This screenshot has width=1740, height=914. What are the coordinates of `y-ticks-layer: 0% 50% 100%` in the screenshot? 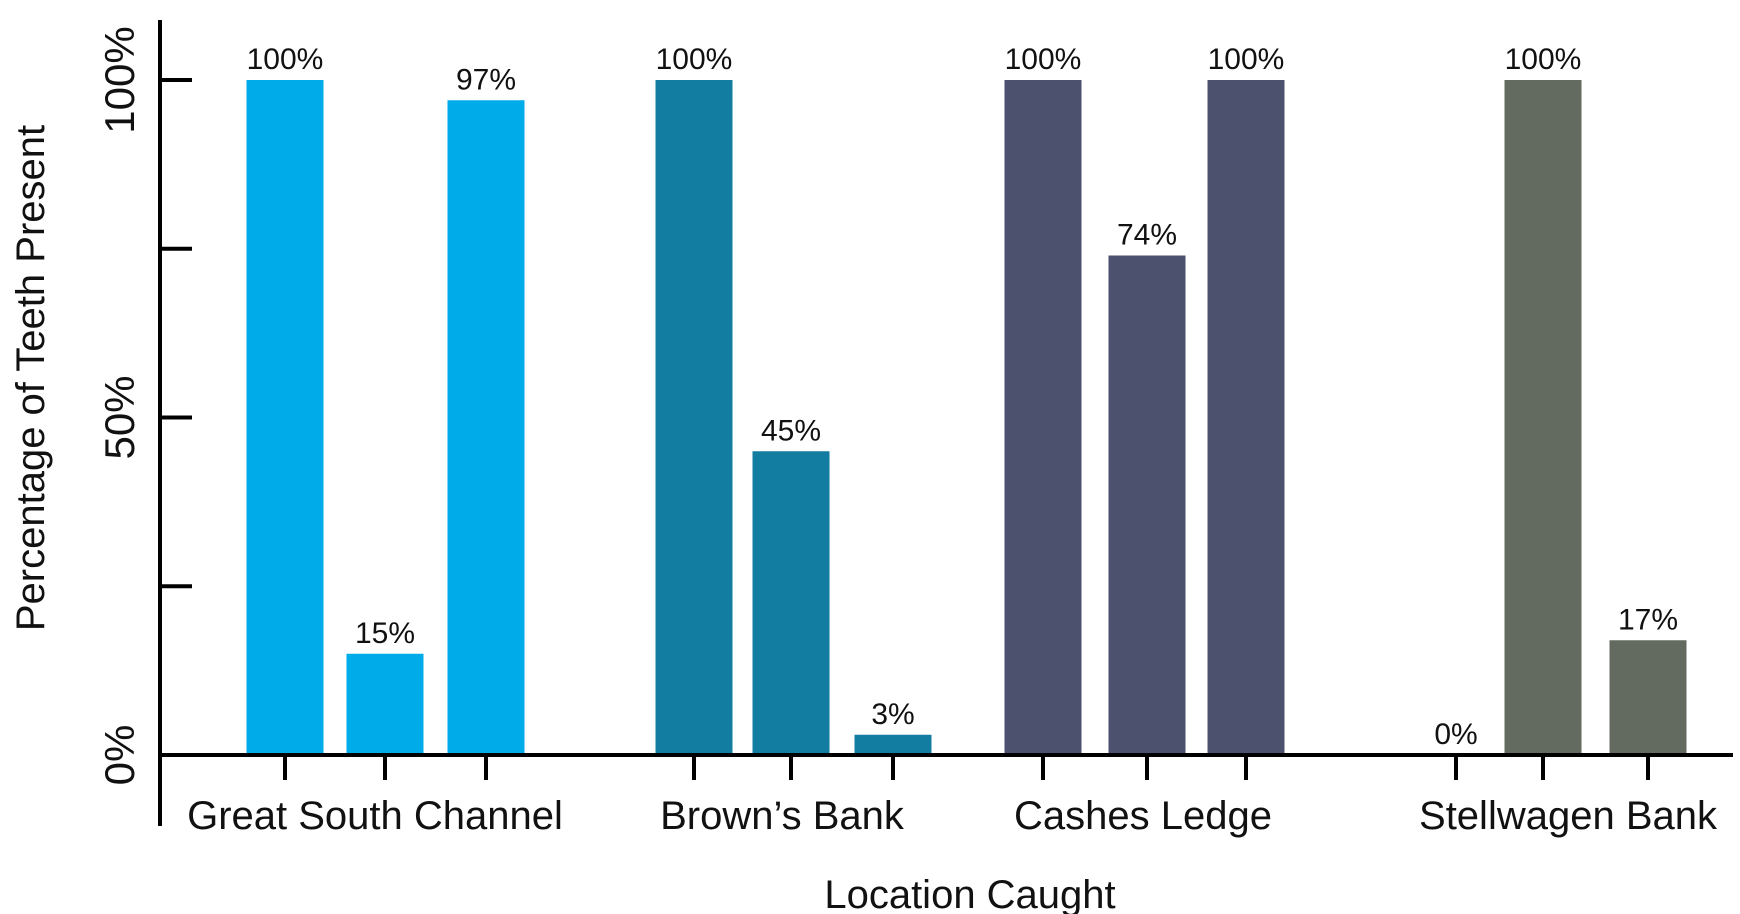 It's located at (144, 405).